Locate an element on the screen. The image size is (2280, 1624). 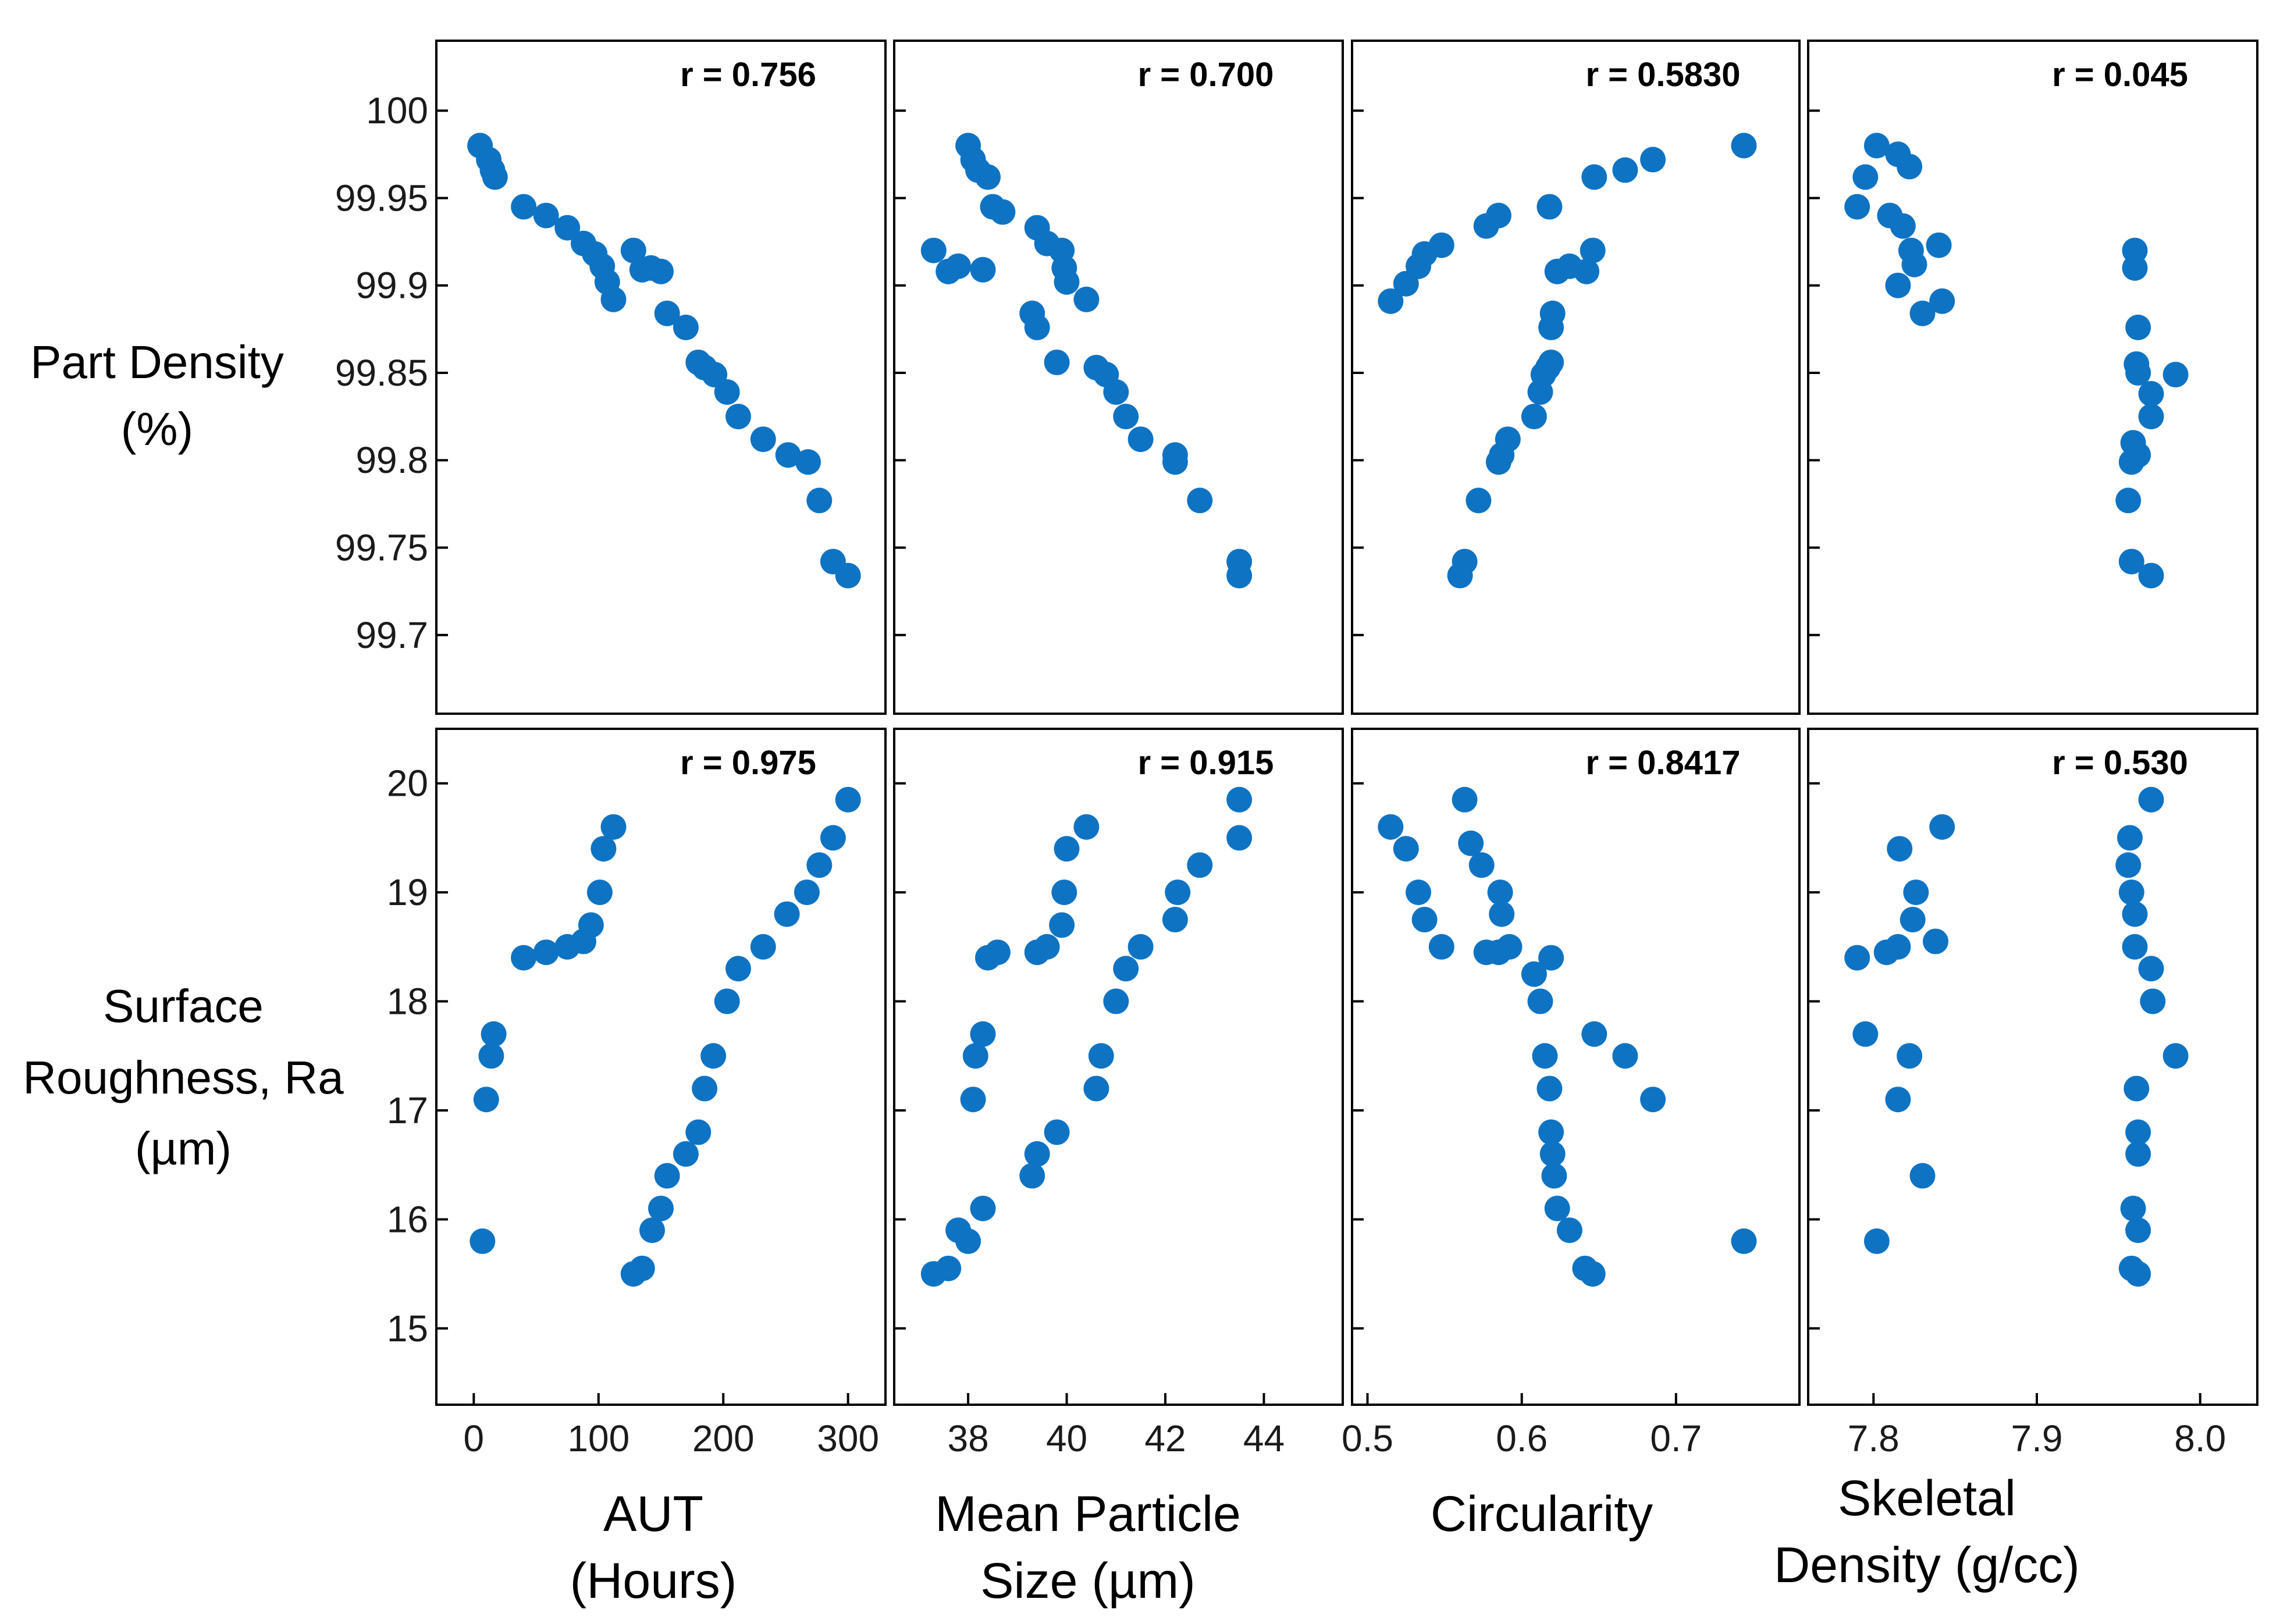
panel-r0-c0: 99.7 99.75 99.8 99.85 99.9 99.95 100 r = 0.756 is located at coordinates (611, 377).